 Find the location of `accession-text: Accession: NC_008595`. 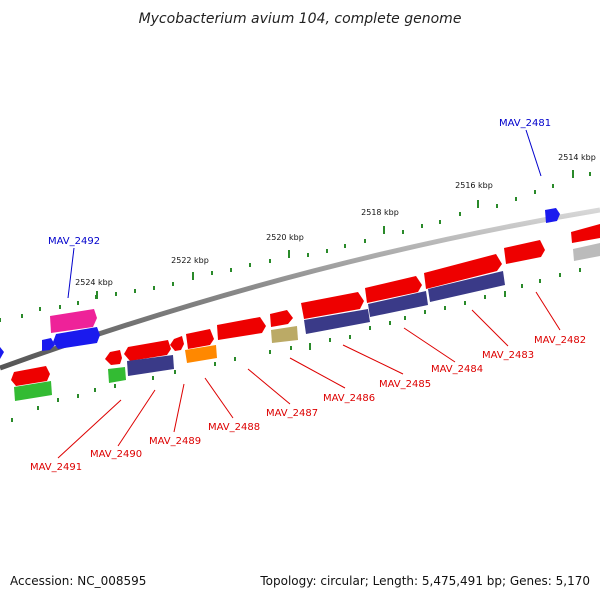

accession-text: Accession: NC_008595 is located at coordinates (78, 581).